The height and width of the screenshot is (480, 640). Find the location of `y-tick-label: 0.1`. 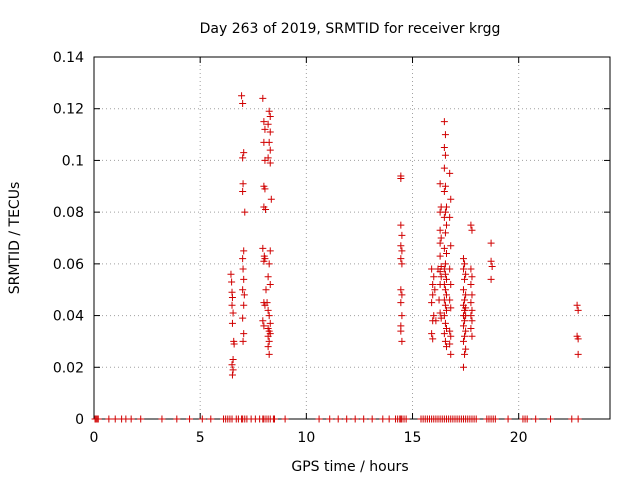

y-tick-label: 0.1 is located at coordinates (73, 161).